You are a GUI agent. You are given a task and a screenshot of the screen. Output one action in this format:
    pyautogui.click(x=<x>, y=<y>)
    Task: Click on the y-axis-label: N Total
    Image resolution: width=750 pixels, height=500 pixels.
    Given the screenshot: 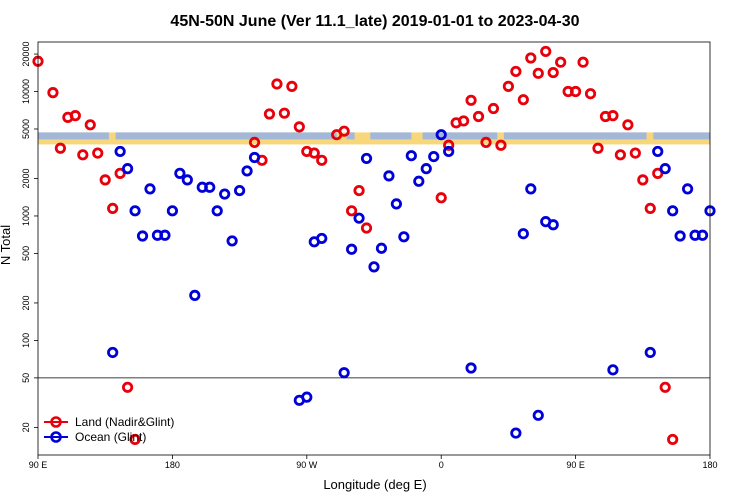 What is the action you would take?
    pyautogui.click(x=6, y=245)
    